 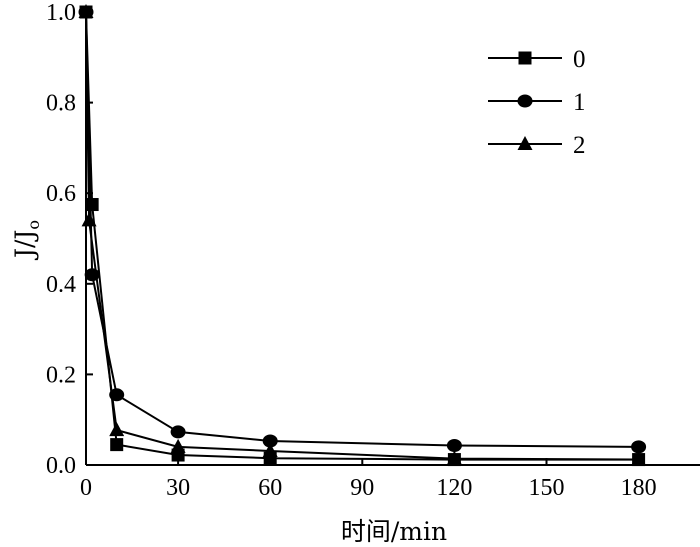 I want to click on legend: 0 1 2, so click(x=537, y=102).